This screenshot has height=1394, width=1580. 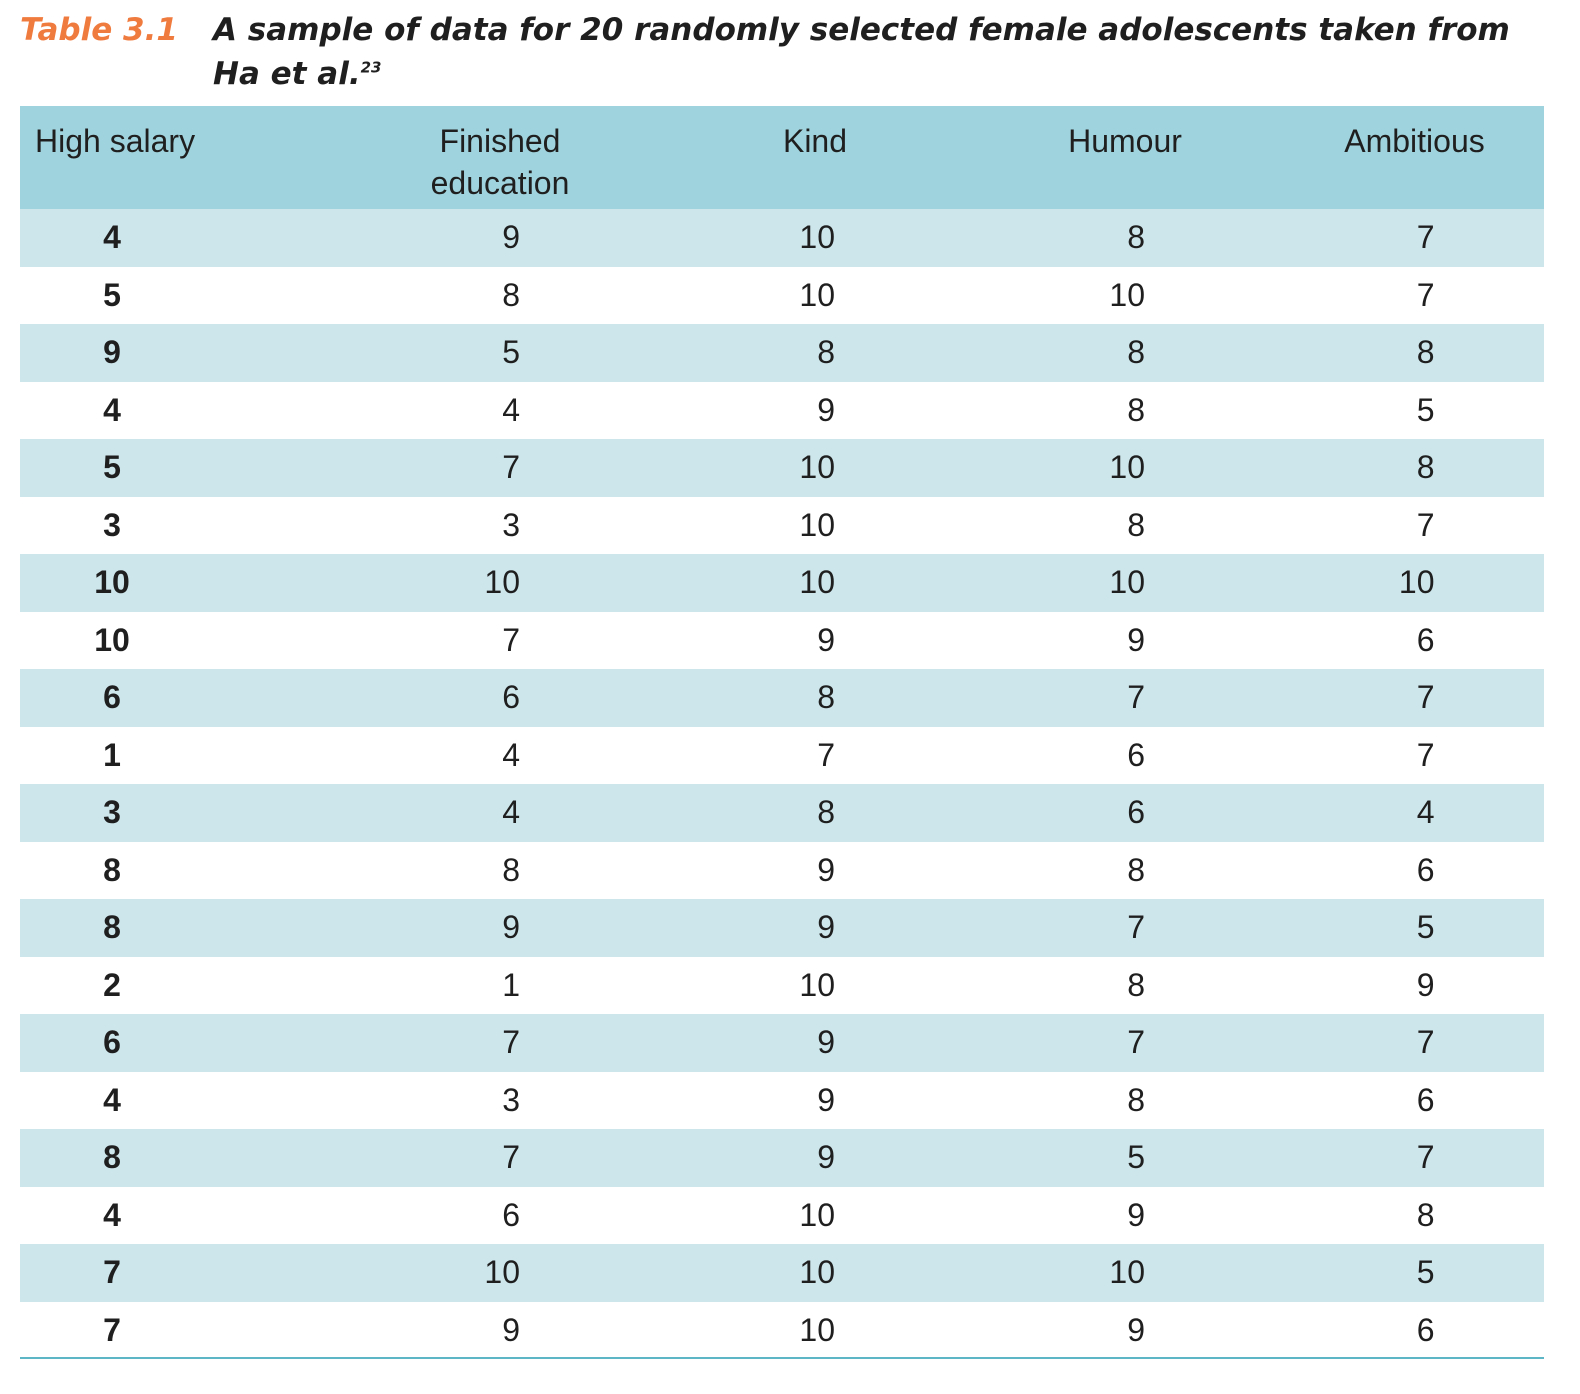 What do you see at coordinates (1125, 1158) in the screenshot?
I see `cell-humour: 5` at bounding box center [1125, 1158].